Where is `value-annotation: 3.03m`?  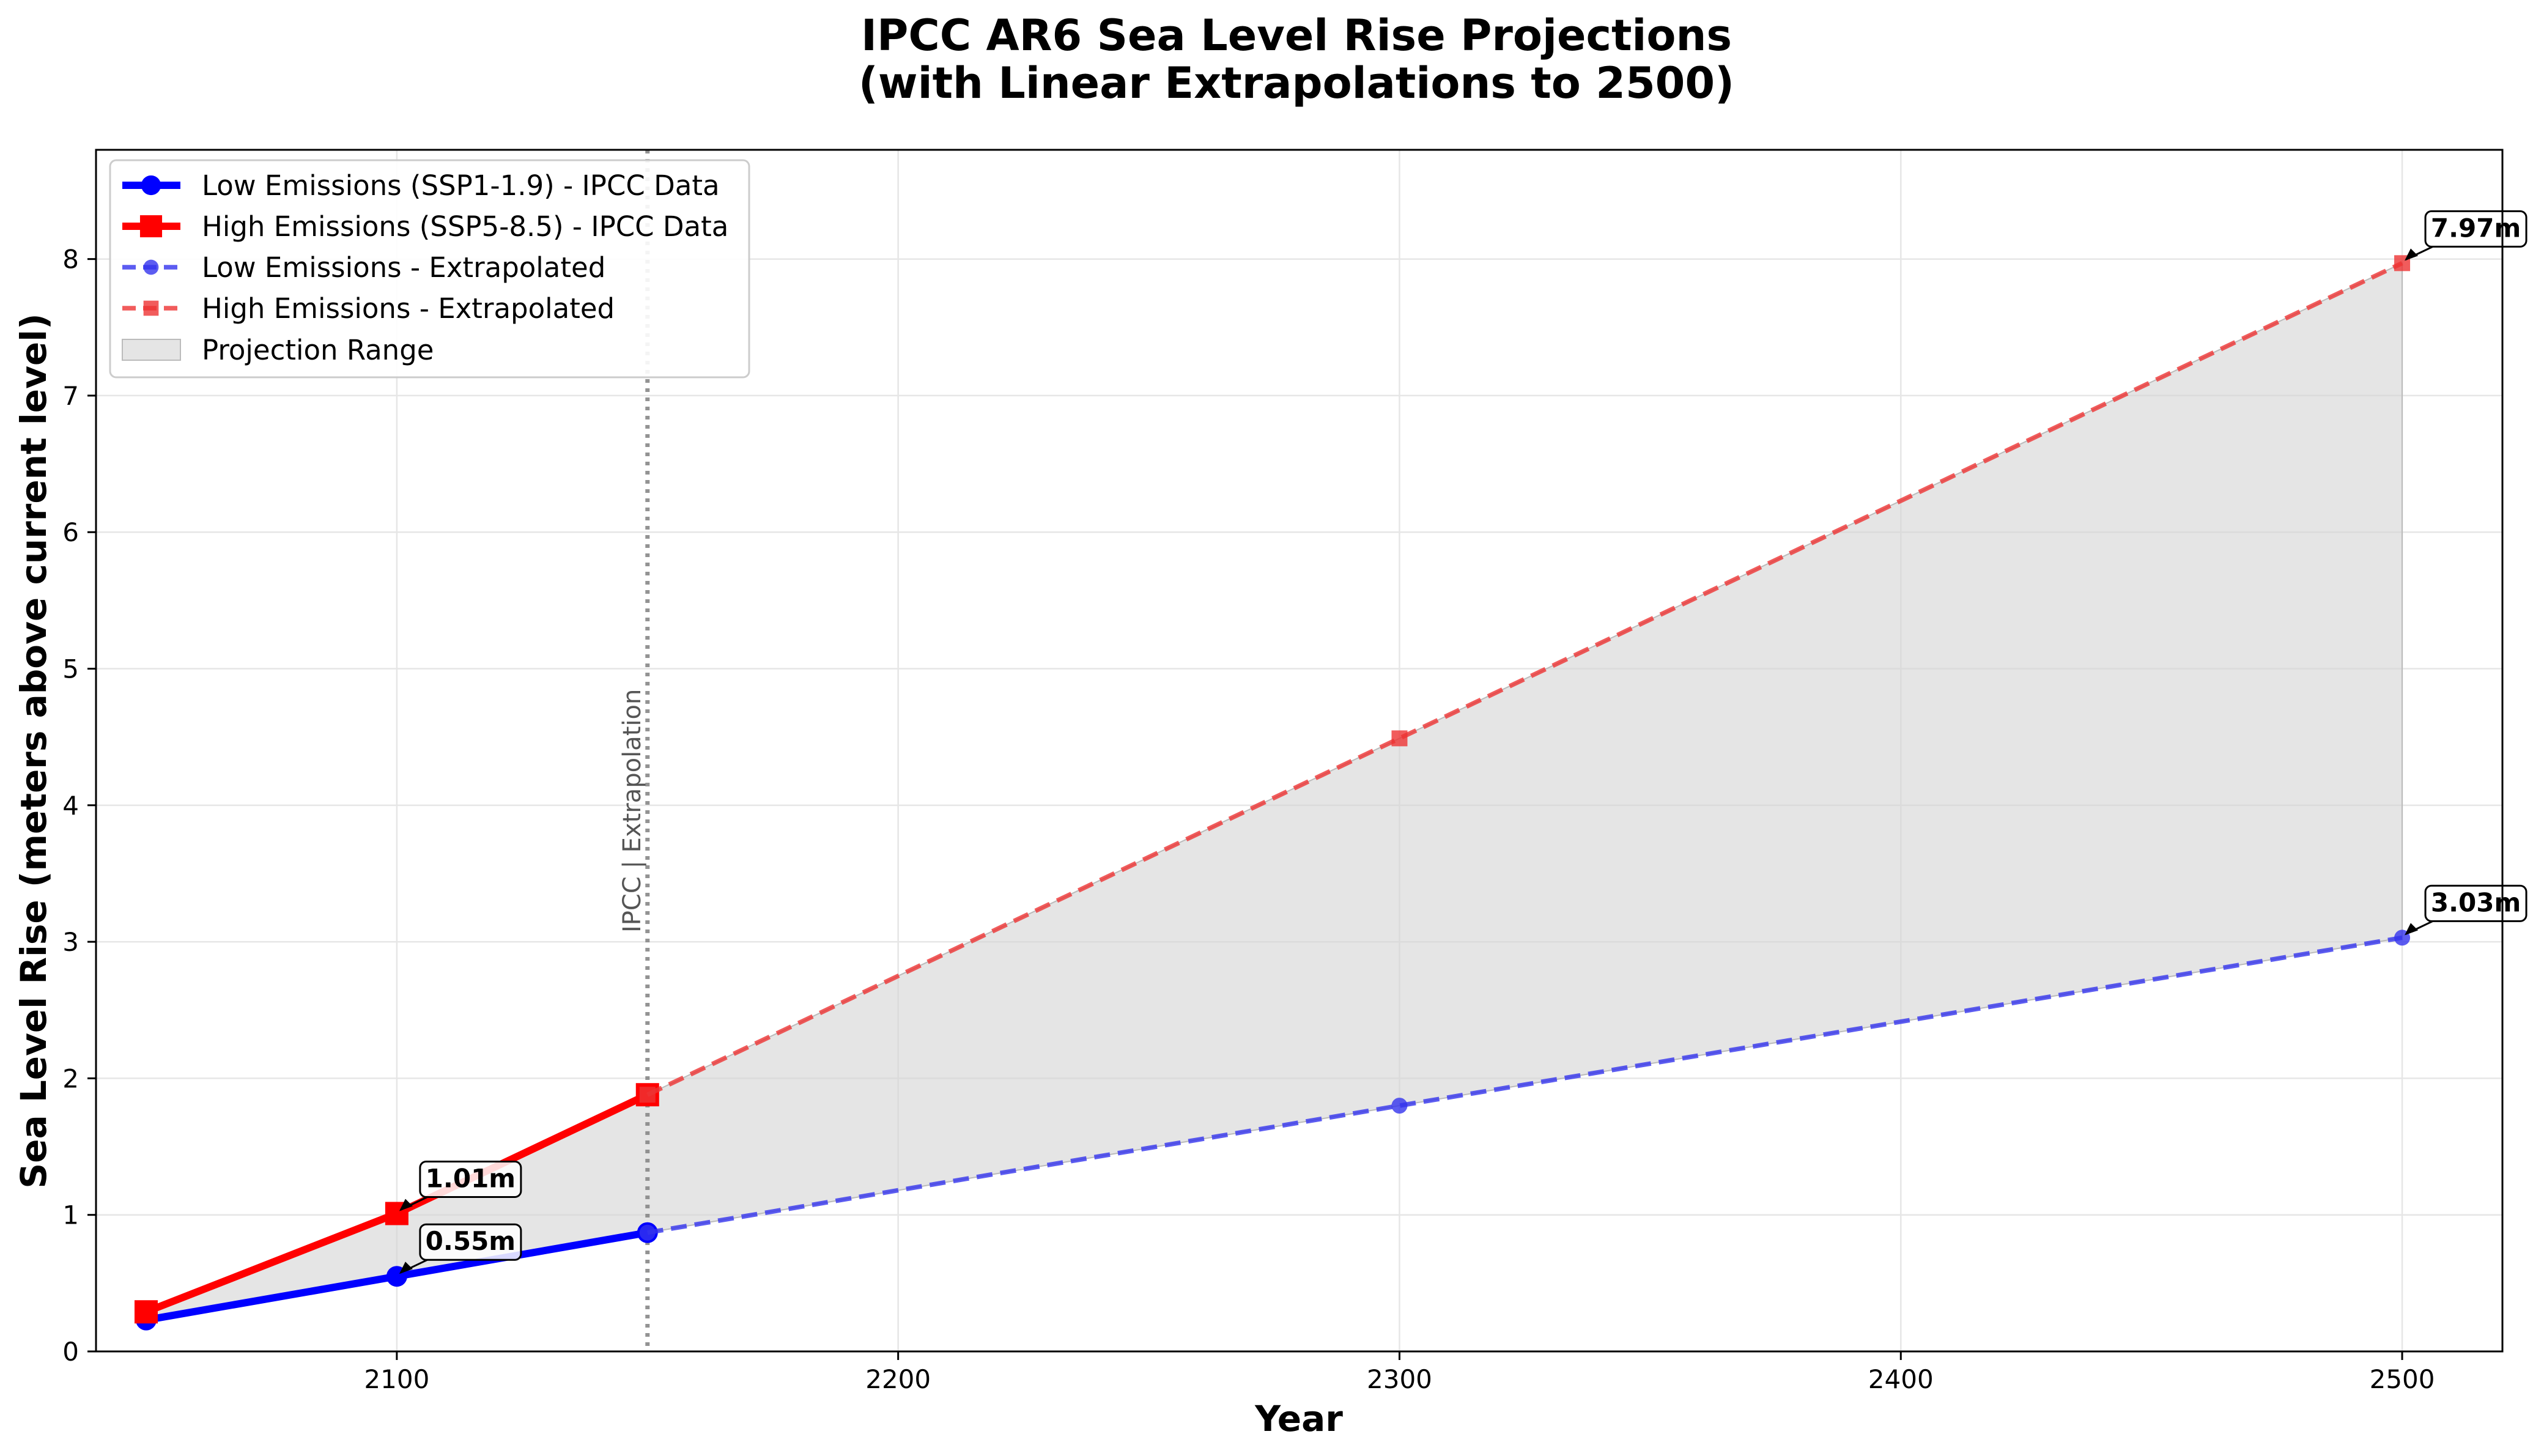 value-annotation: 3.03m is located at coordinates (2466, 910).